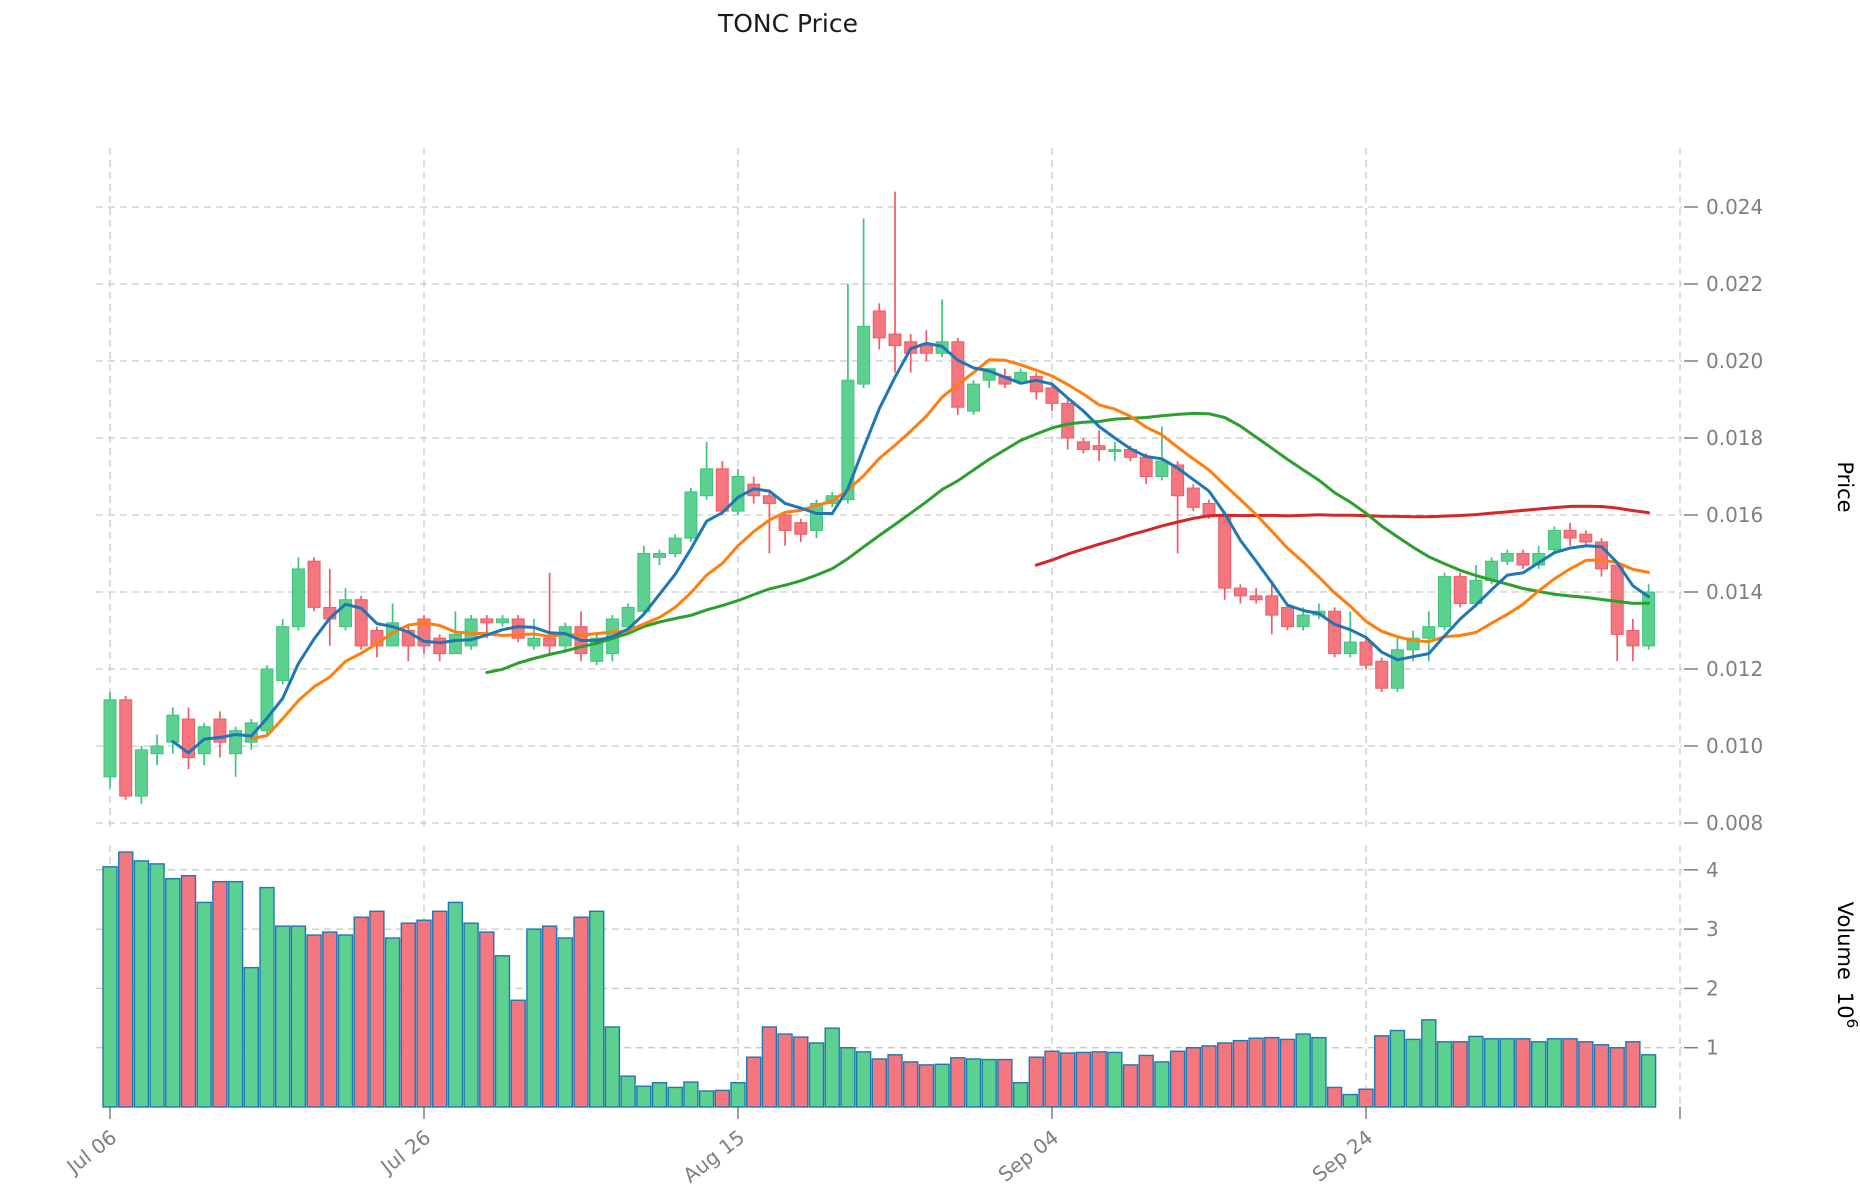  Describe the element at coordinates (1734, 823) in the screenshot. I see `price-tick-label: 0.008` at that location.